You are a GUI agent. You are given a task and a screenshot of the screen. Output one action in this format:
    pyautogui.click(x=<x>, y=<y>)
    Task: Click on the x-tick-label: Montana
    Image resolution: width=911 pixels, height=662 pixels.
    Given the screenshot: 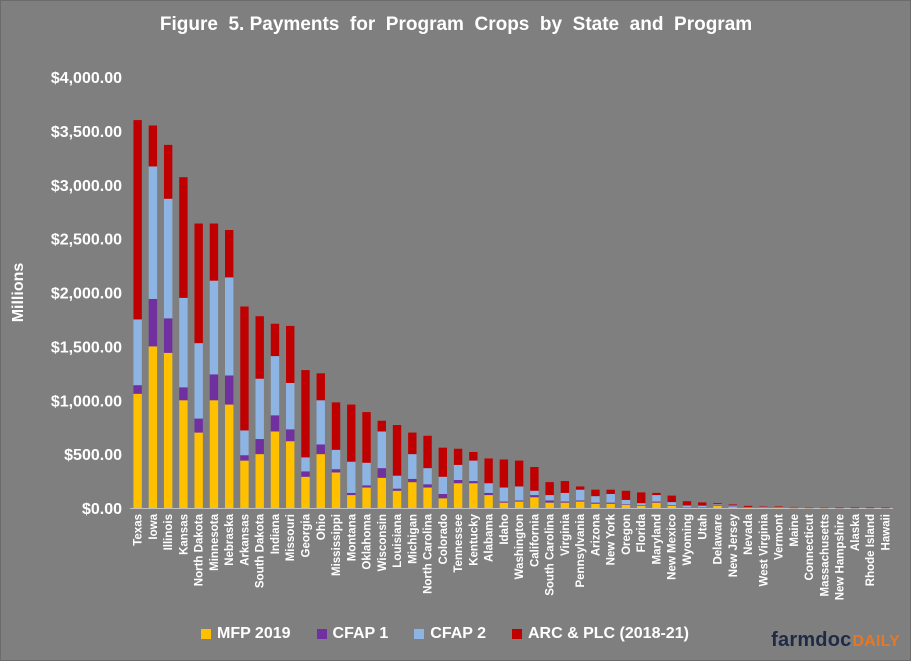 What is the action you would take?
    pyautogui.click(x=352, y=537)
    